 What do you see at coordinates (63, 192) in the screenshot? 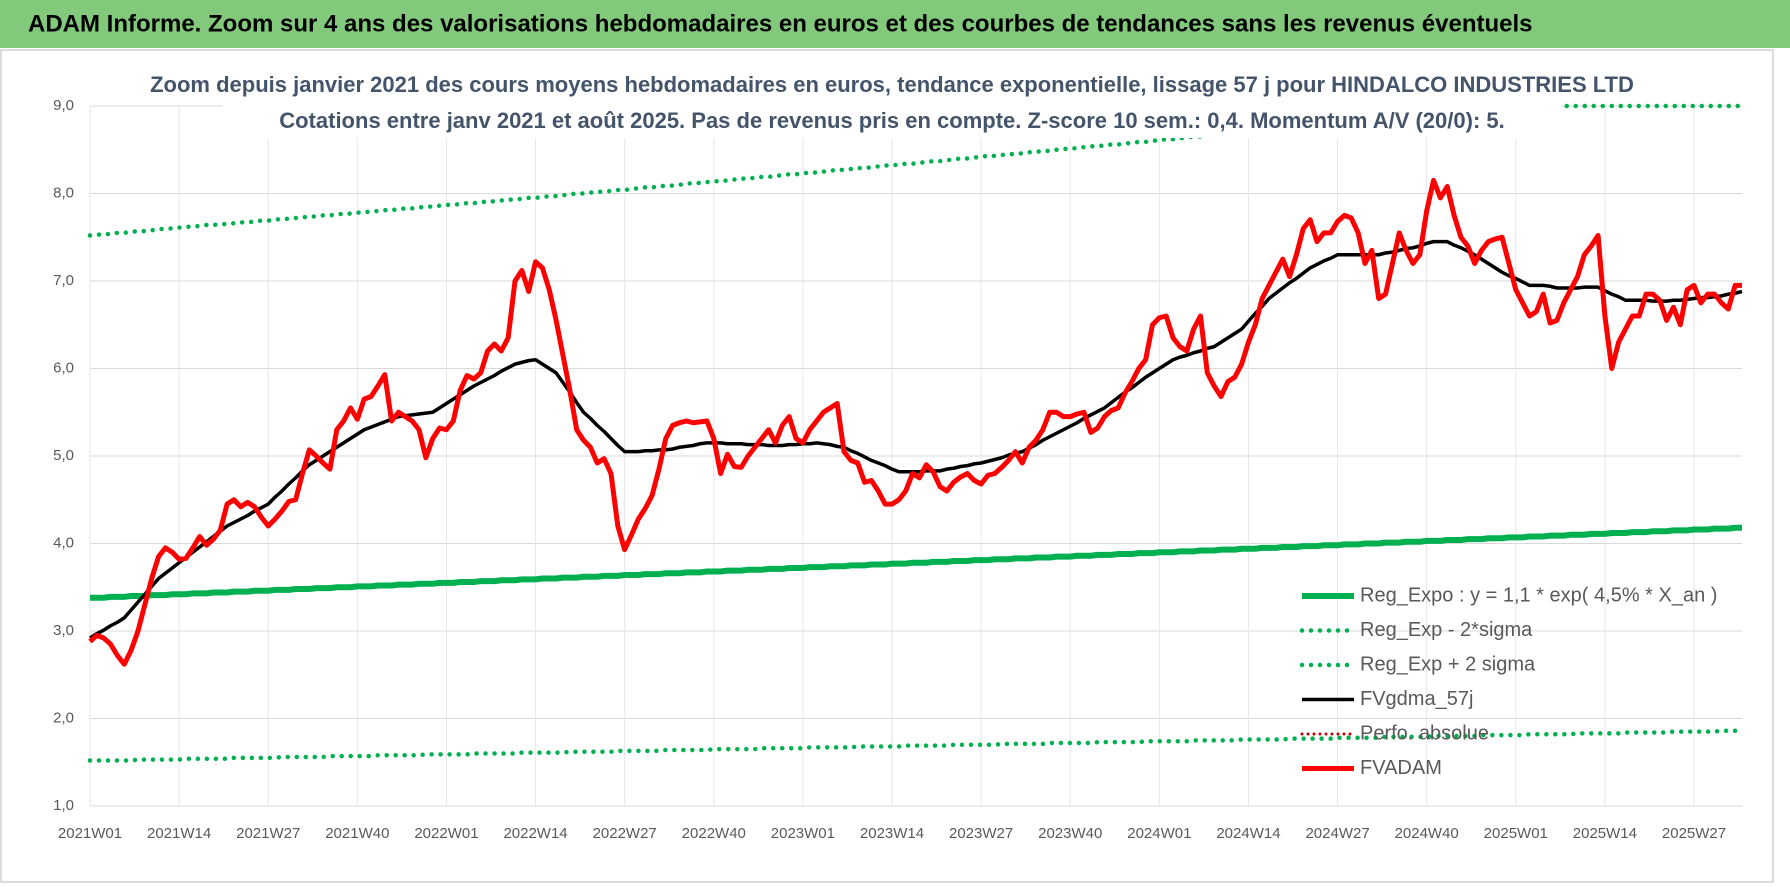
I see `y-tick-label: 8,0` at bounding box center [63, 192].